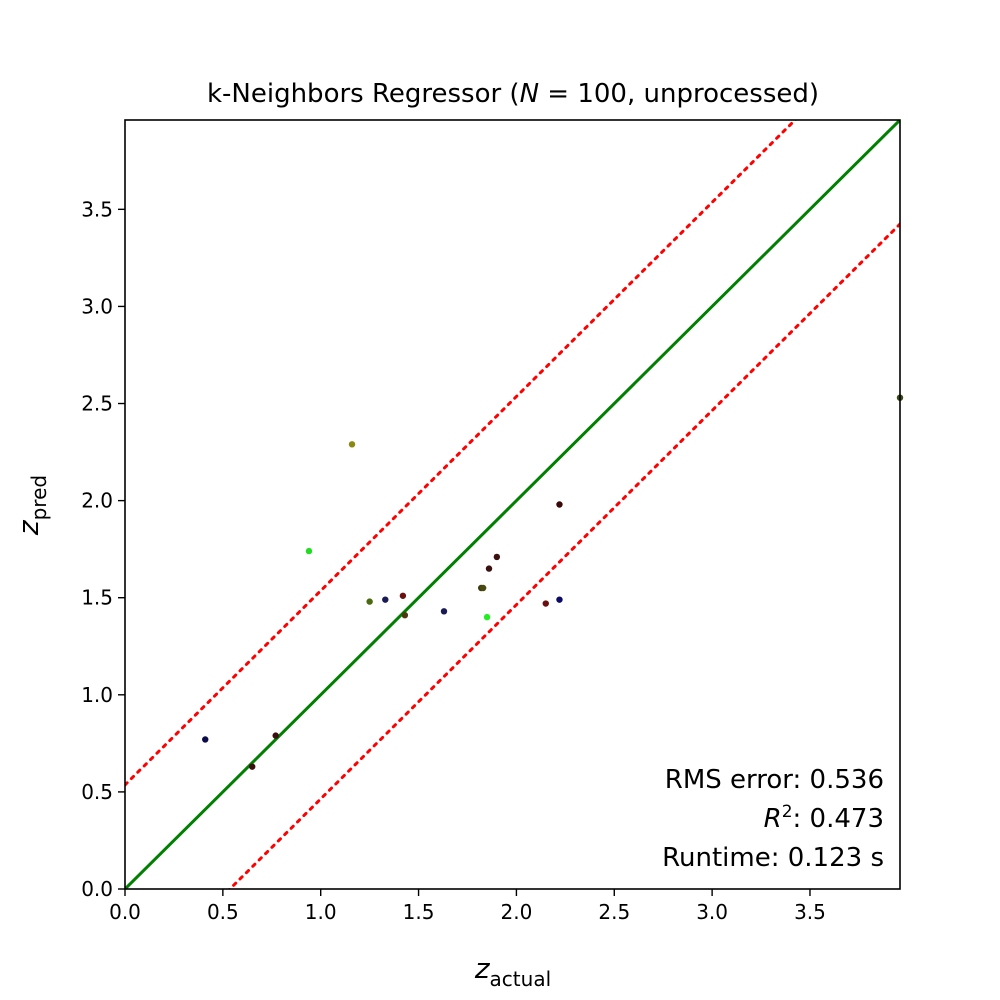  What do you see at coordinates (773, 858) in the screenshot?
I see `runtime-text: Runtime: 0.123 s` at bounding box center [773, 858].